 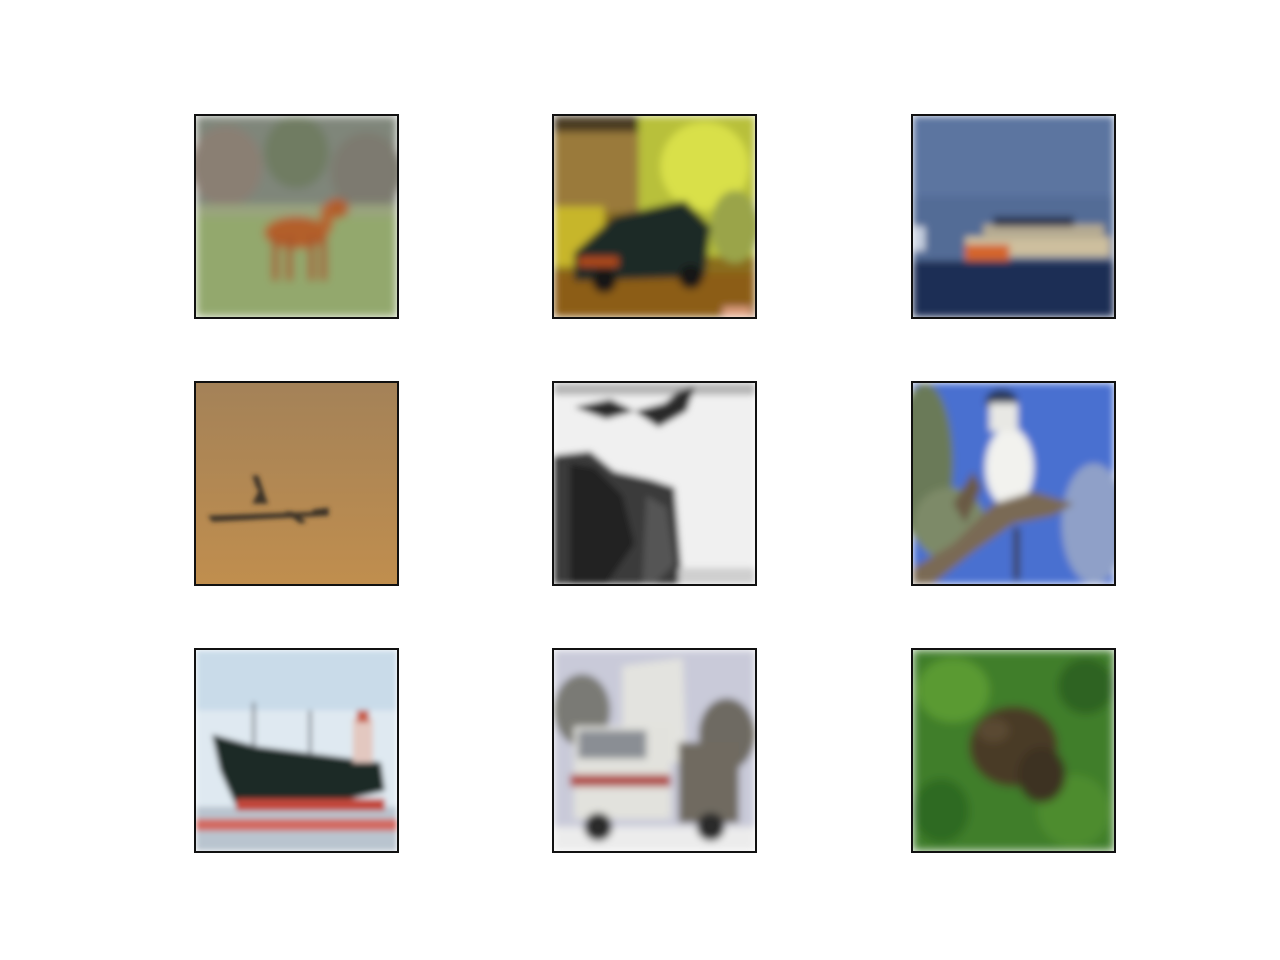 I want to click on image-panel-horse, so click(x=296, y=216).